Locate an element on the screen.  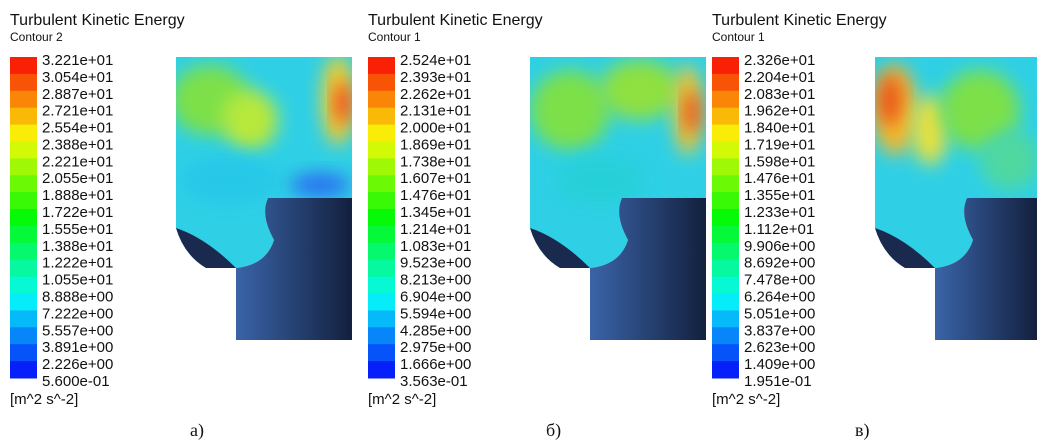
colorbar-label: 1.388e+01 is located at coordinates (77, 246).